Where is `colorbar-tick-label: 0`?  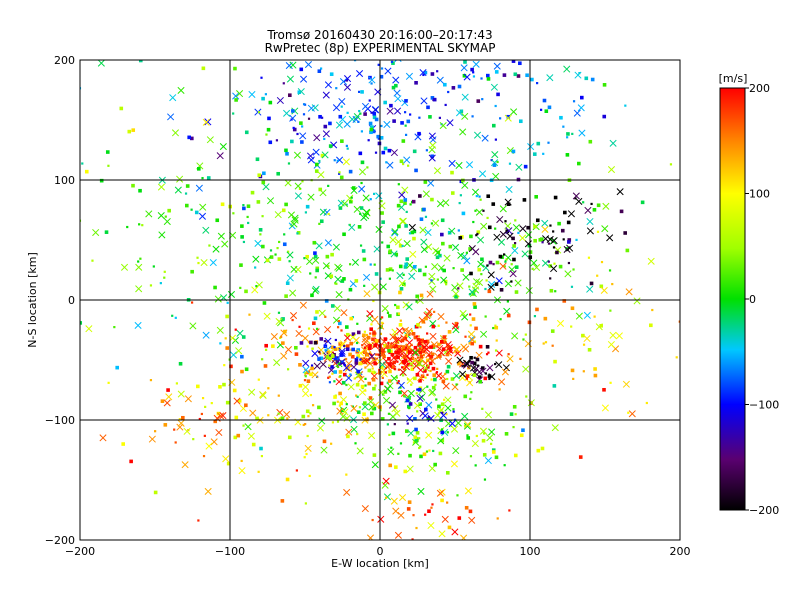 colorbar-tick-label: 0 is located at coordinates (752, 299).